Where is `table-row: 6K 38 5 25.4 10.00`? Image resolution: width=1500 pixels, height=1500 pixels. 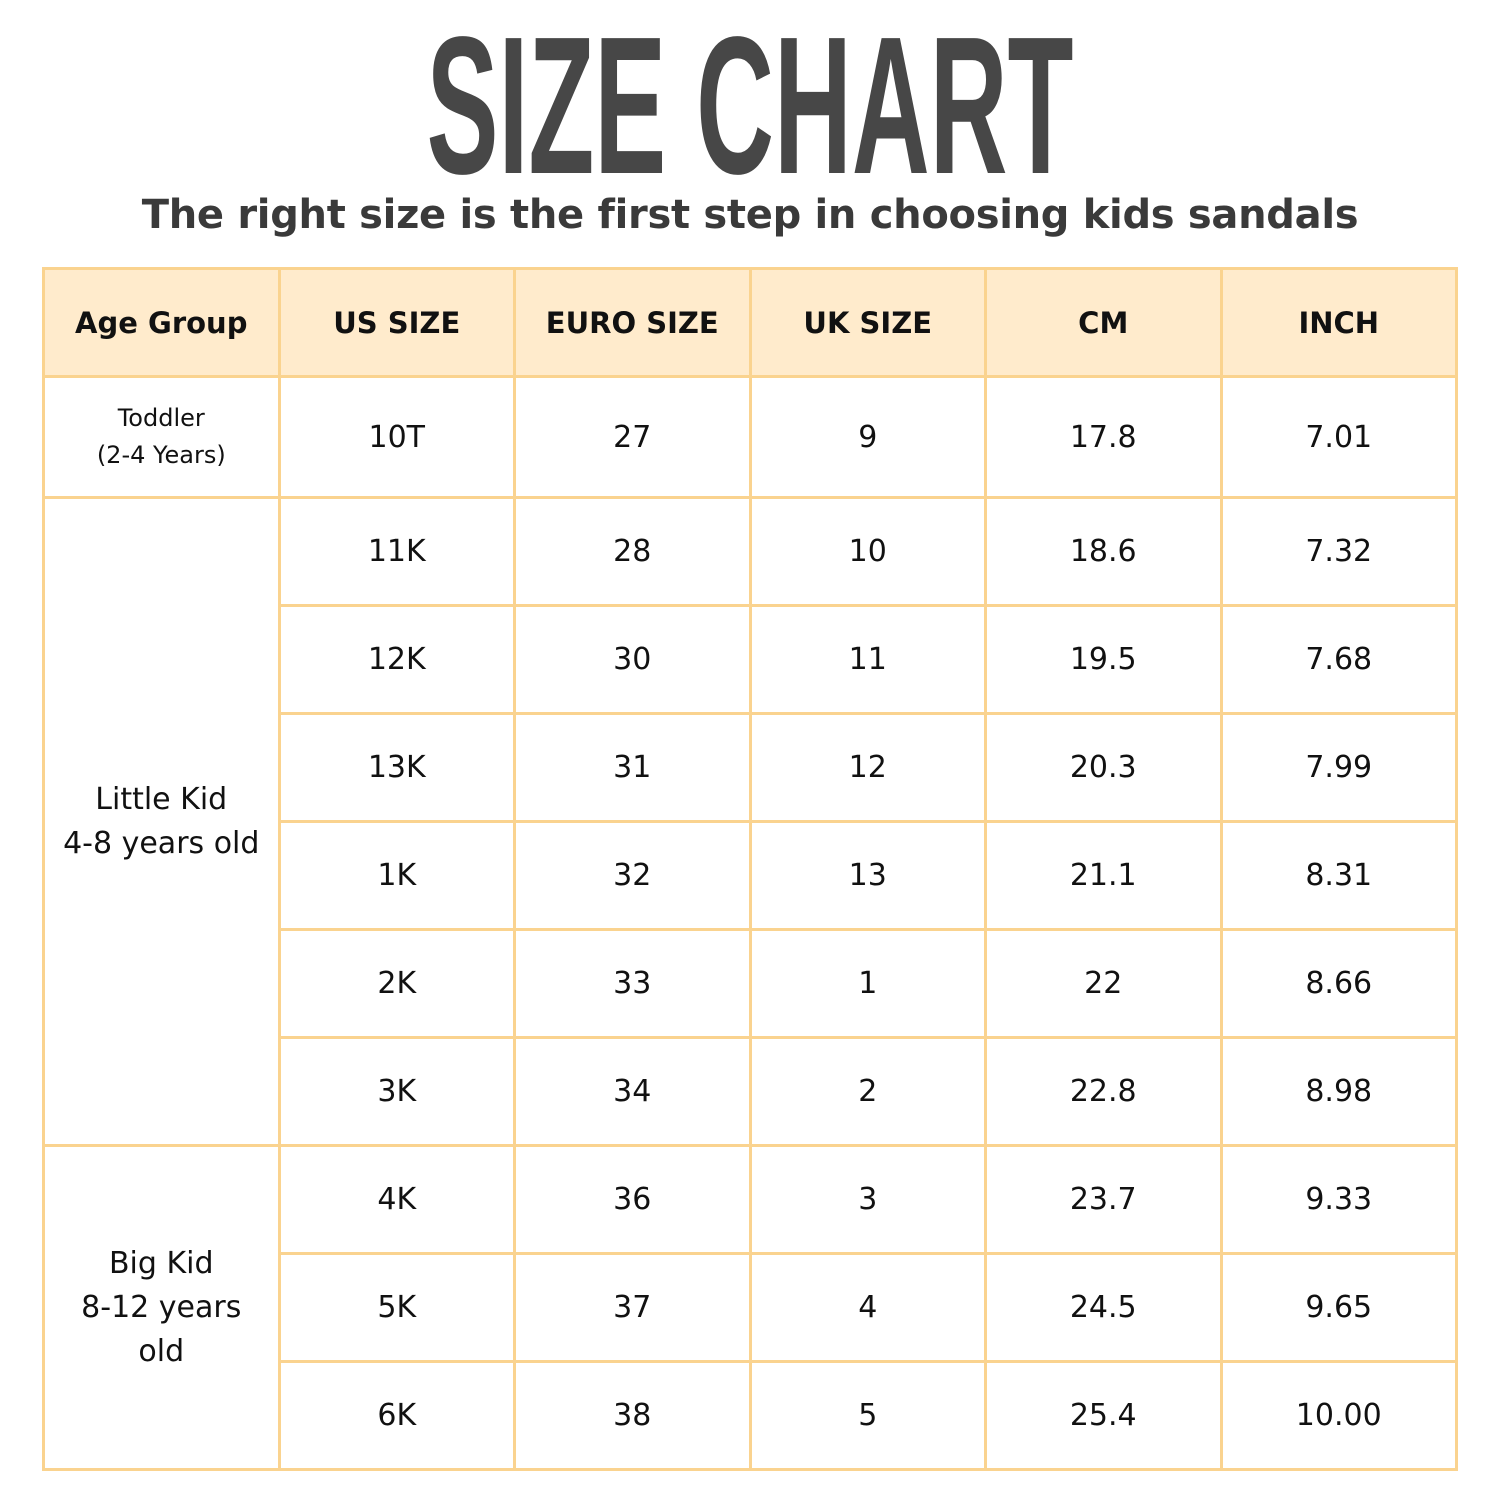 table-row: 6K 38 5 25.4 10.00 is located at coordinates (751, 1415).